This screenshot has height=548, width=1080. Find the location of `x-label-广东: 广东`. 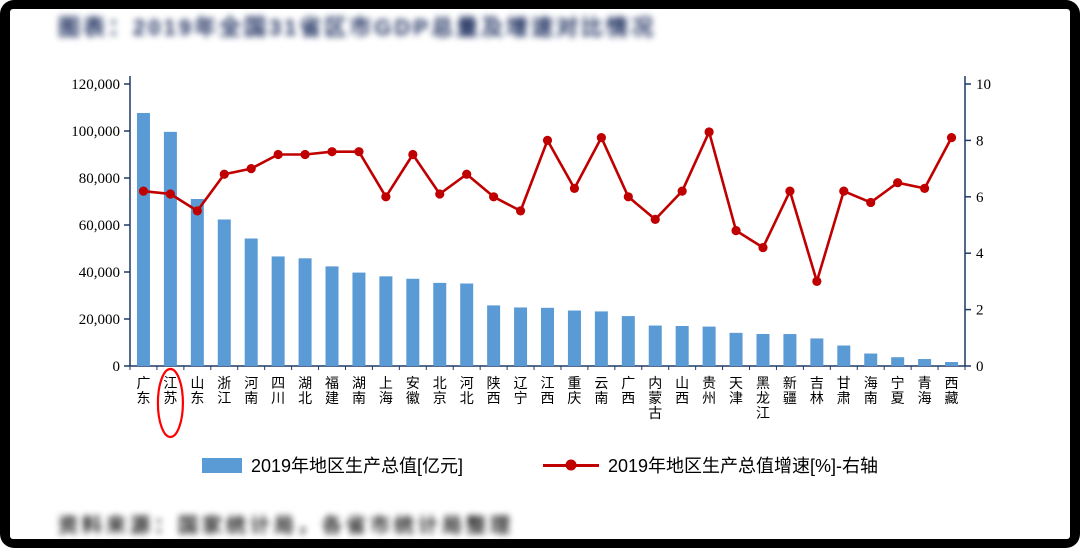

x-label-广东: 广东 is located at coordinates (143, 390).